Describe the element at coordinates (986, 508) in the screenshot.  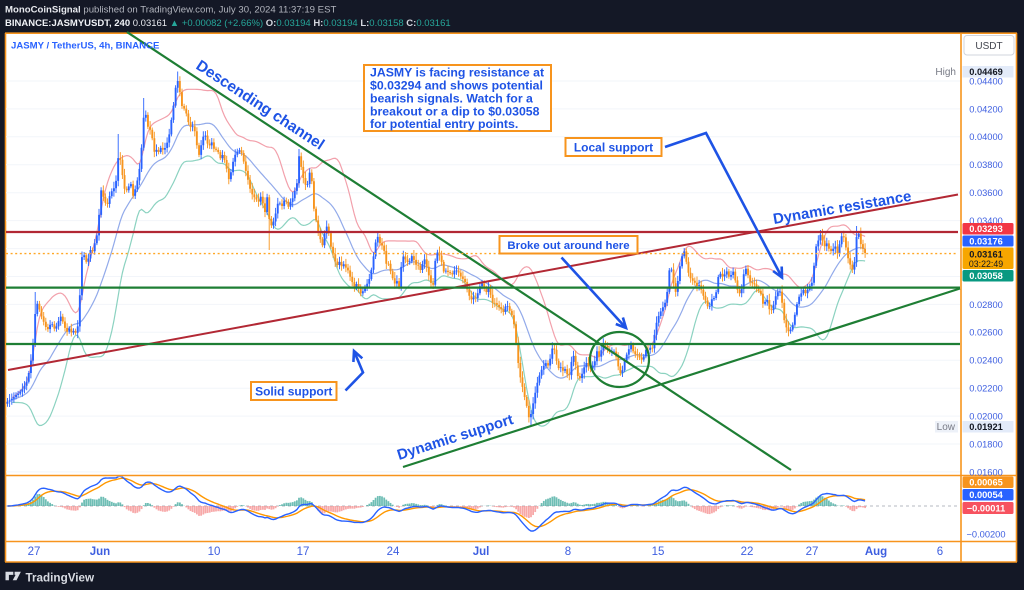
I see `svg-text: −0.00011` at that location.